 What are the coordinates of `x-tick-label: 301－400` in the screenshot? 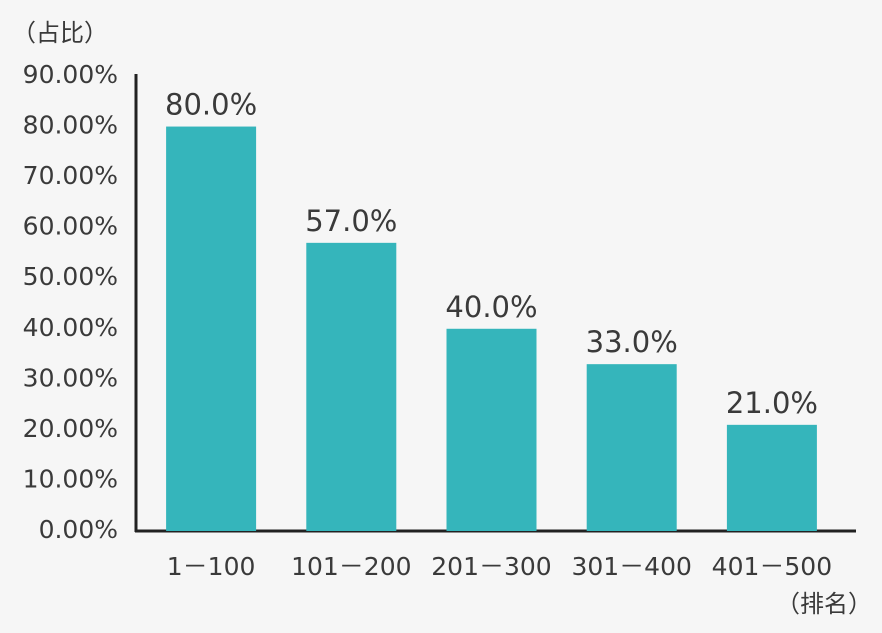 It's located at (631, 566).